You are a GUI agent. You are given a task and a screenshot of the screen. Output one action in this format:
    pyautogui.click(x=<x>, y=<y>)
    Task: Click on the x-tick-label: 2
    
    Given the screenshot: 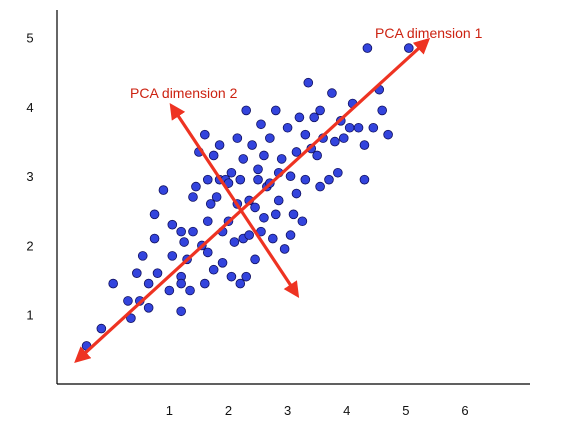 What is the action you would take?
    pyautogui.click(x=228, y=410)
    